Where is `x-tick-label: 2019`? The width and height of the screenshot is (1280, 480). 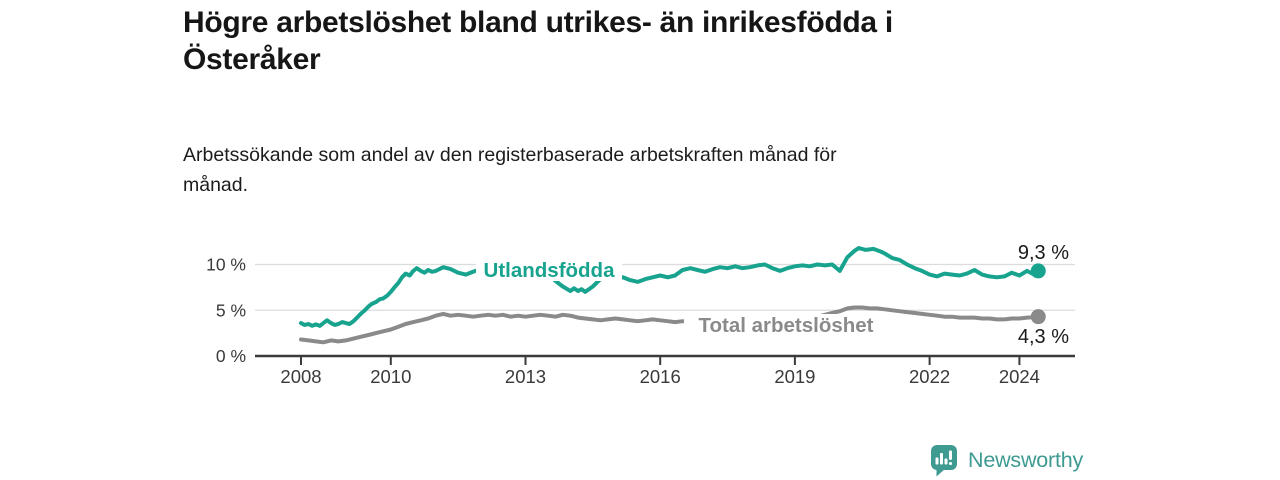
x-tick-label: 2019 is located at coordinates (794, 376).